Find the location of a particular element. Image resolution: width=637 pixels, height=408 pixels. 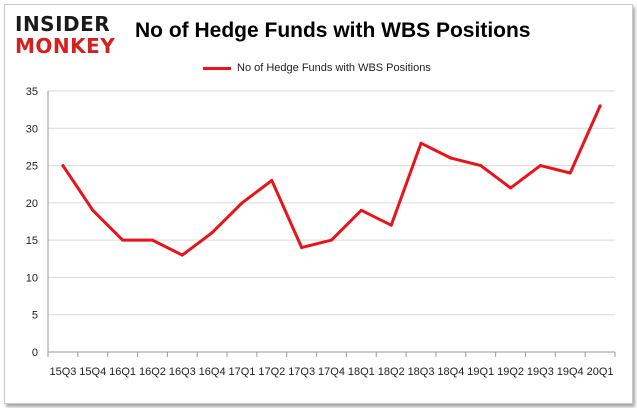

x-tick-label: 16Q1 is located at coordinates (122, 372).